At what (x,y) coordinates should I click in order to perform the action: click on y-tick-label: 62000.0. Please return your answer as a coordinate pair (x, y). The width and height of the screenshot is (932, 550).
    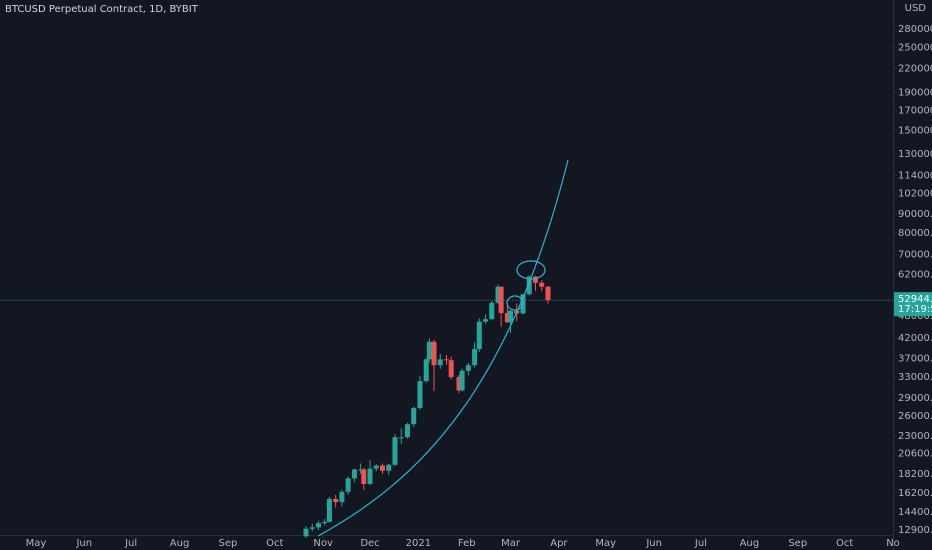
    Looking at the image, I should click on (915, 274).